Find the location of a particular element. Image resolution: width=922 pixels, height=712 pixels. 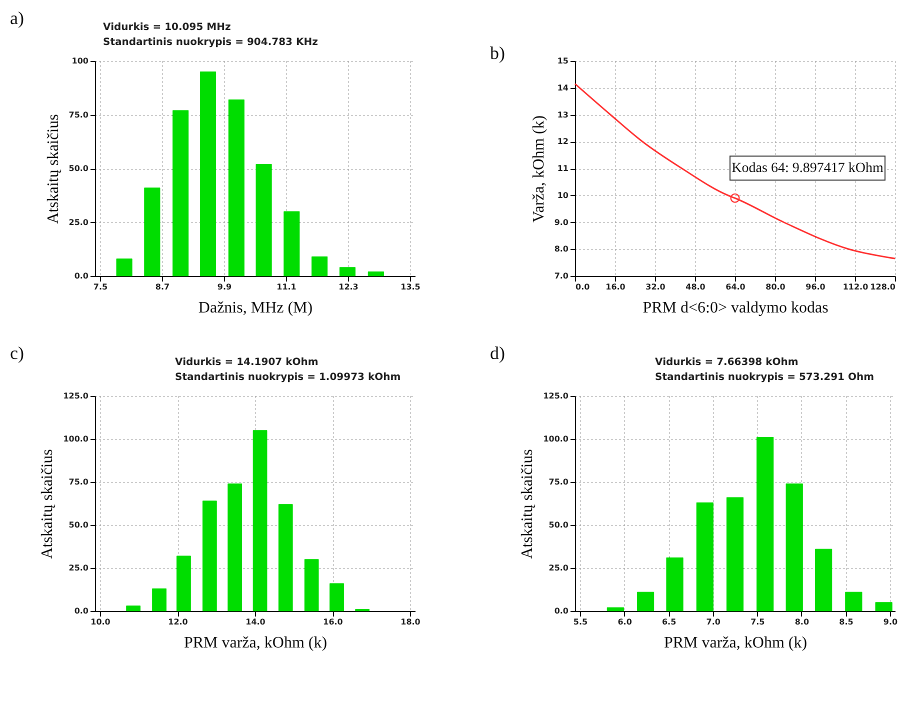

y-tick-label: 10 is located at coordinates (563, 195).